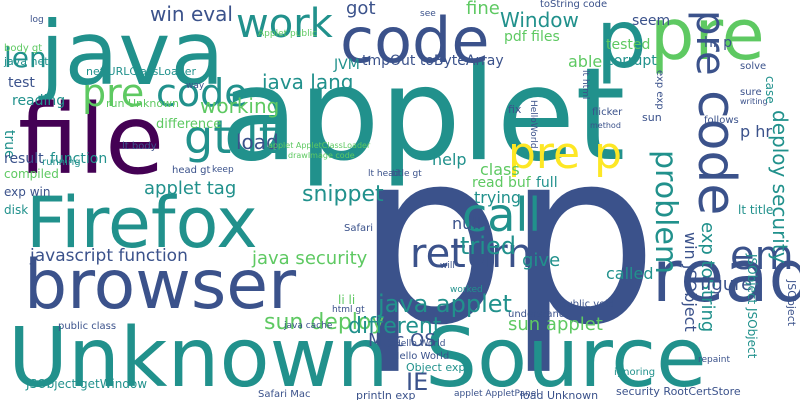 This screenshot has width=800, height=400. I want to click on word-java-lang: java lang, so click(308, 82).